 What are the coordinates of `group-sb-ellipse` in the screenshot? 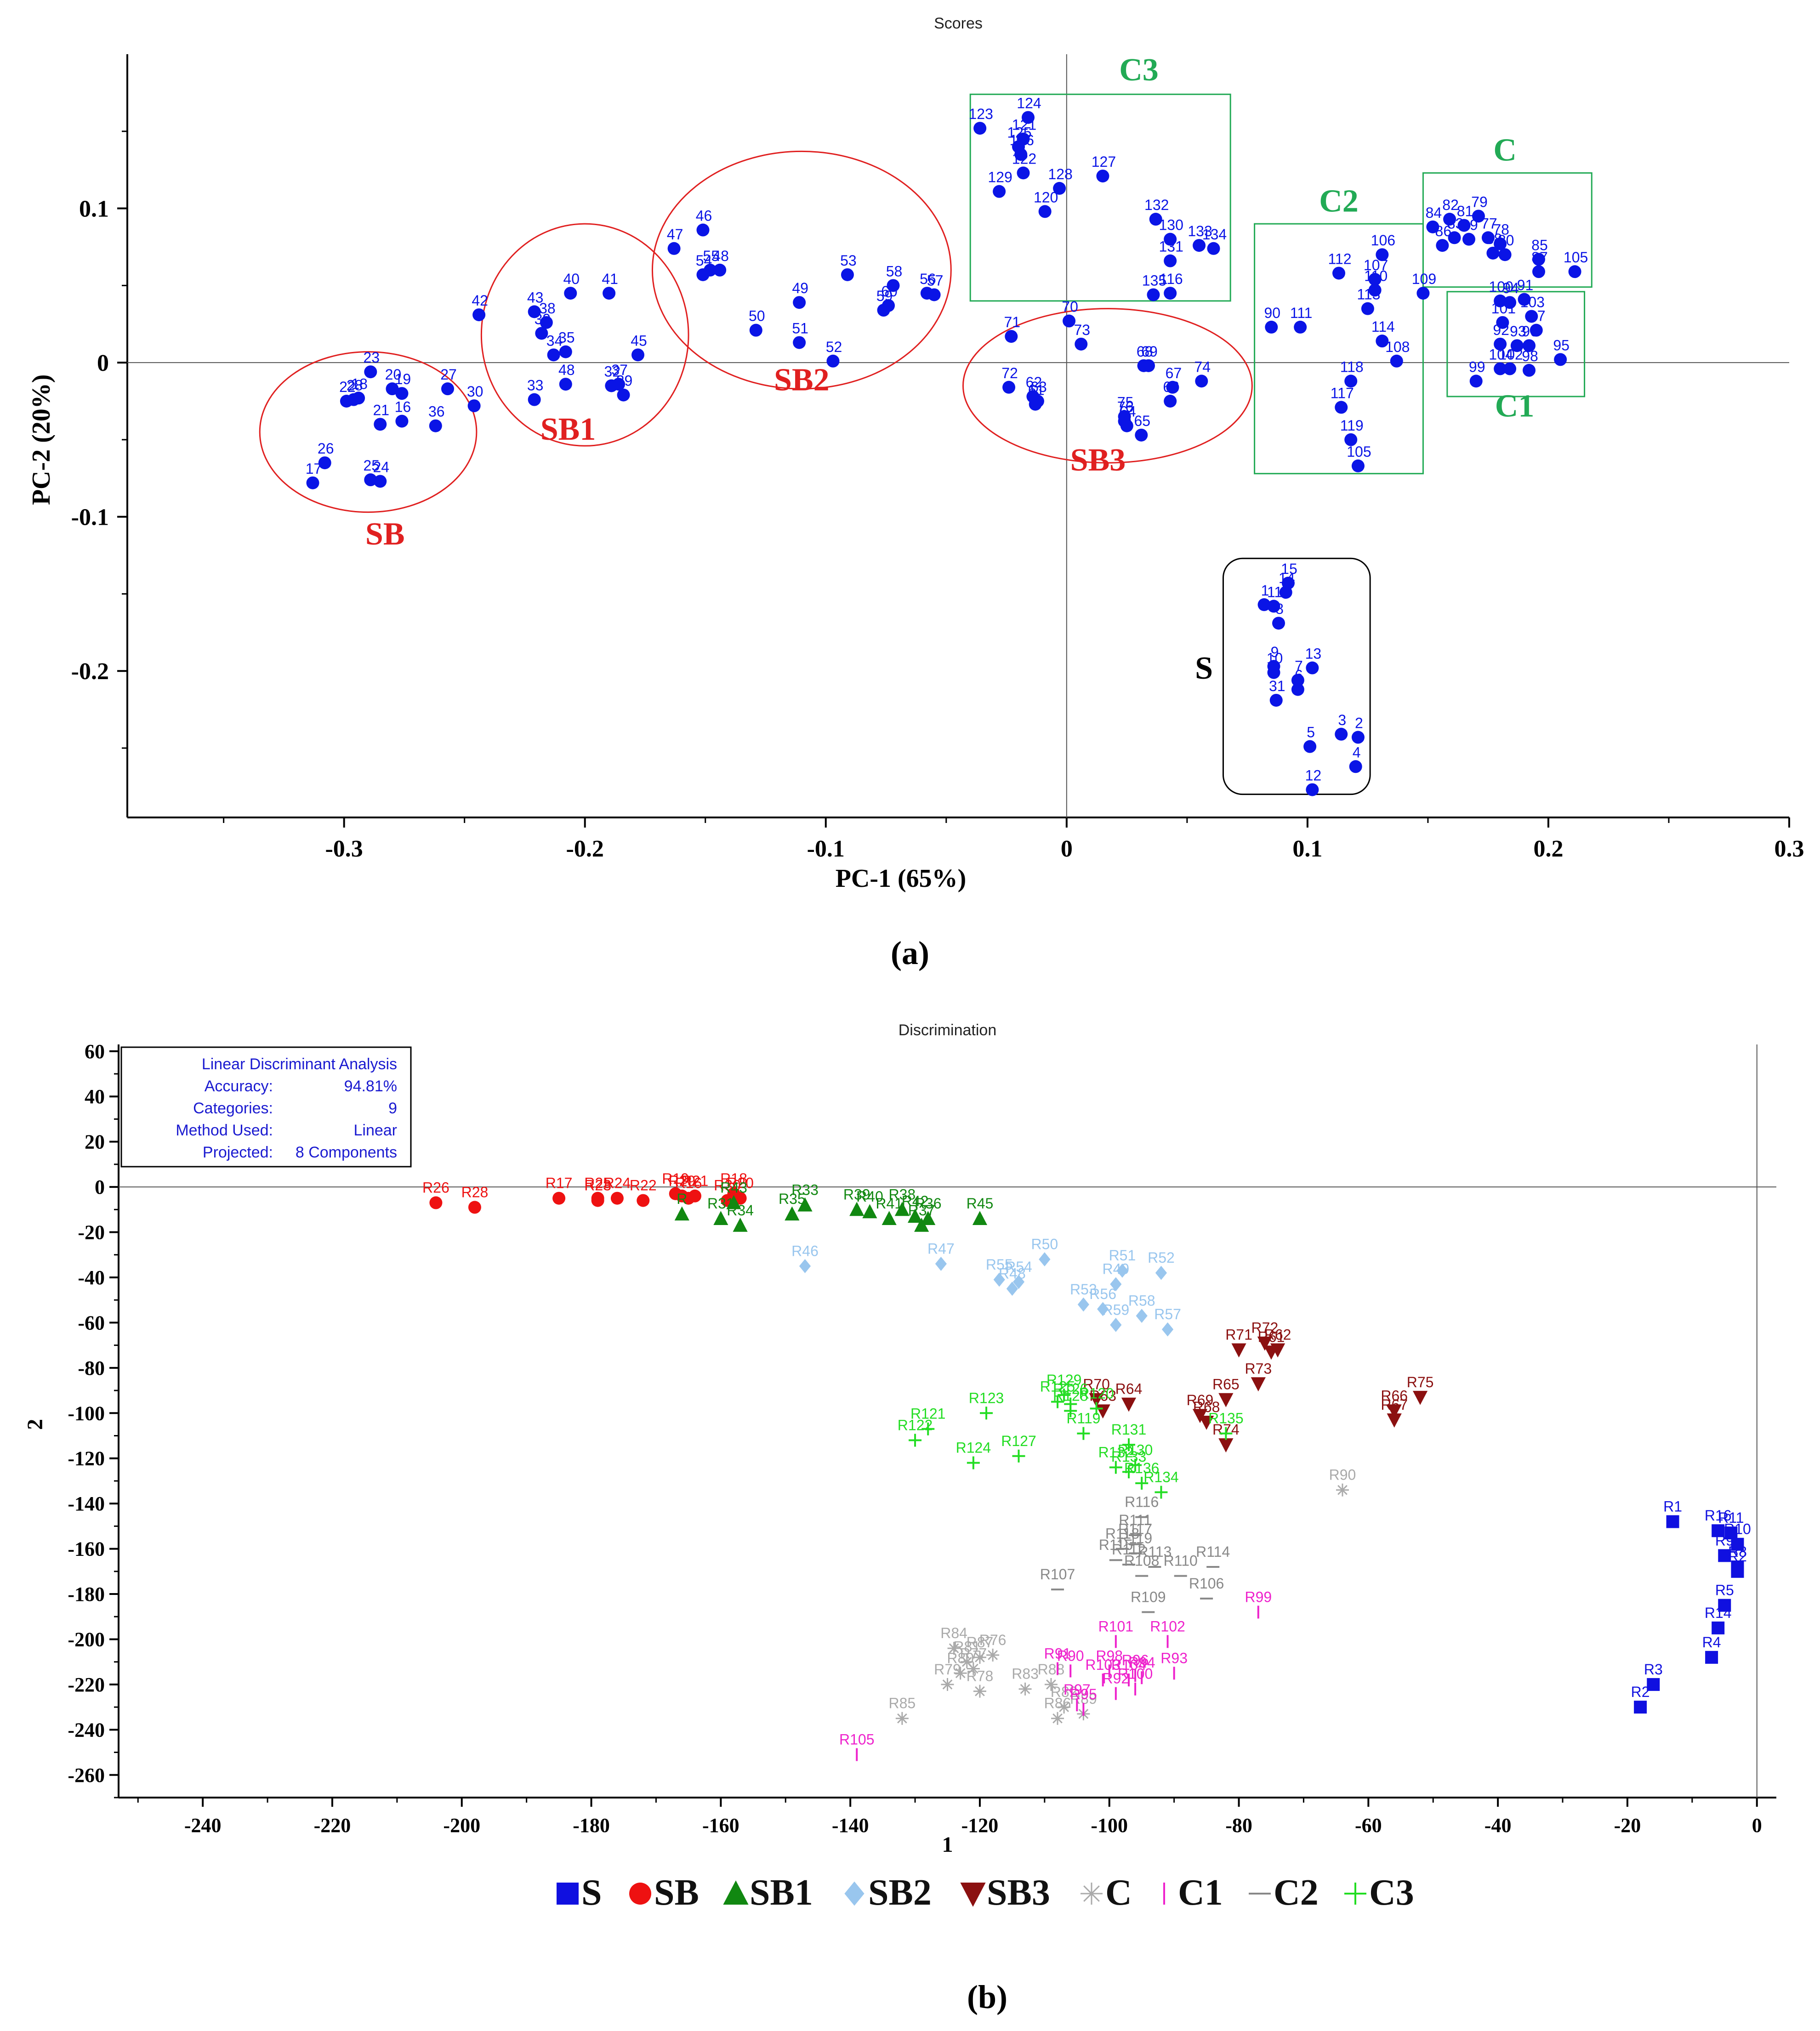 It's located at (368, 432).